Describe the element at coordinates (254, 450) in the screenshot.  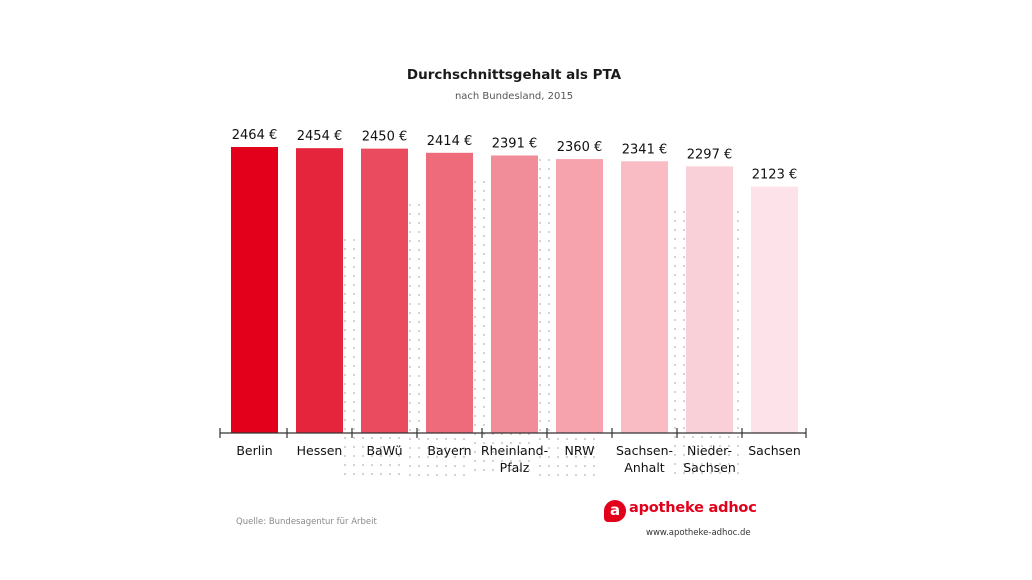
I see `category-label: Berlin` at that location.